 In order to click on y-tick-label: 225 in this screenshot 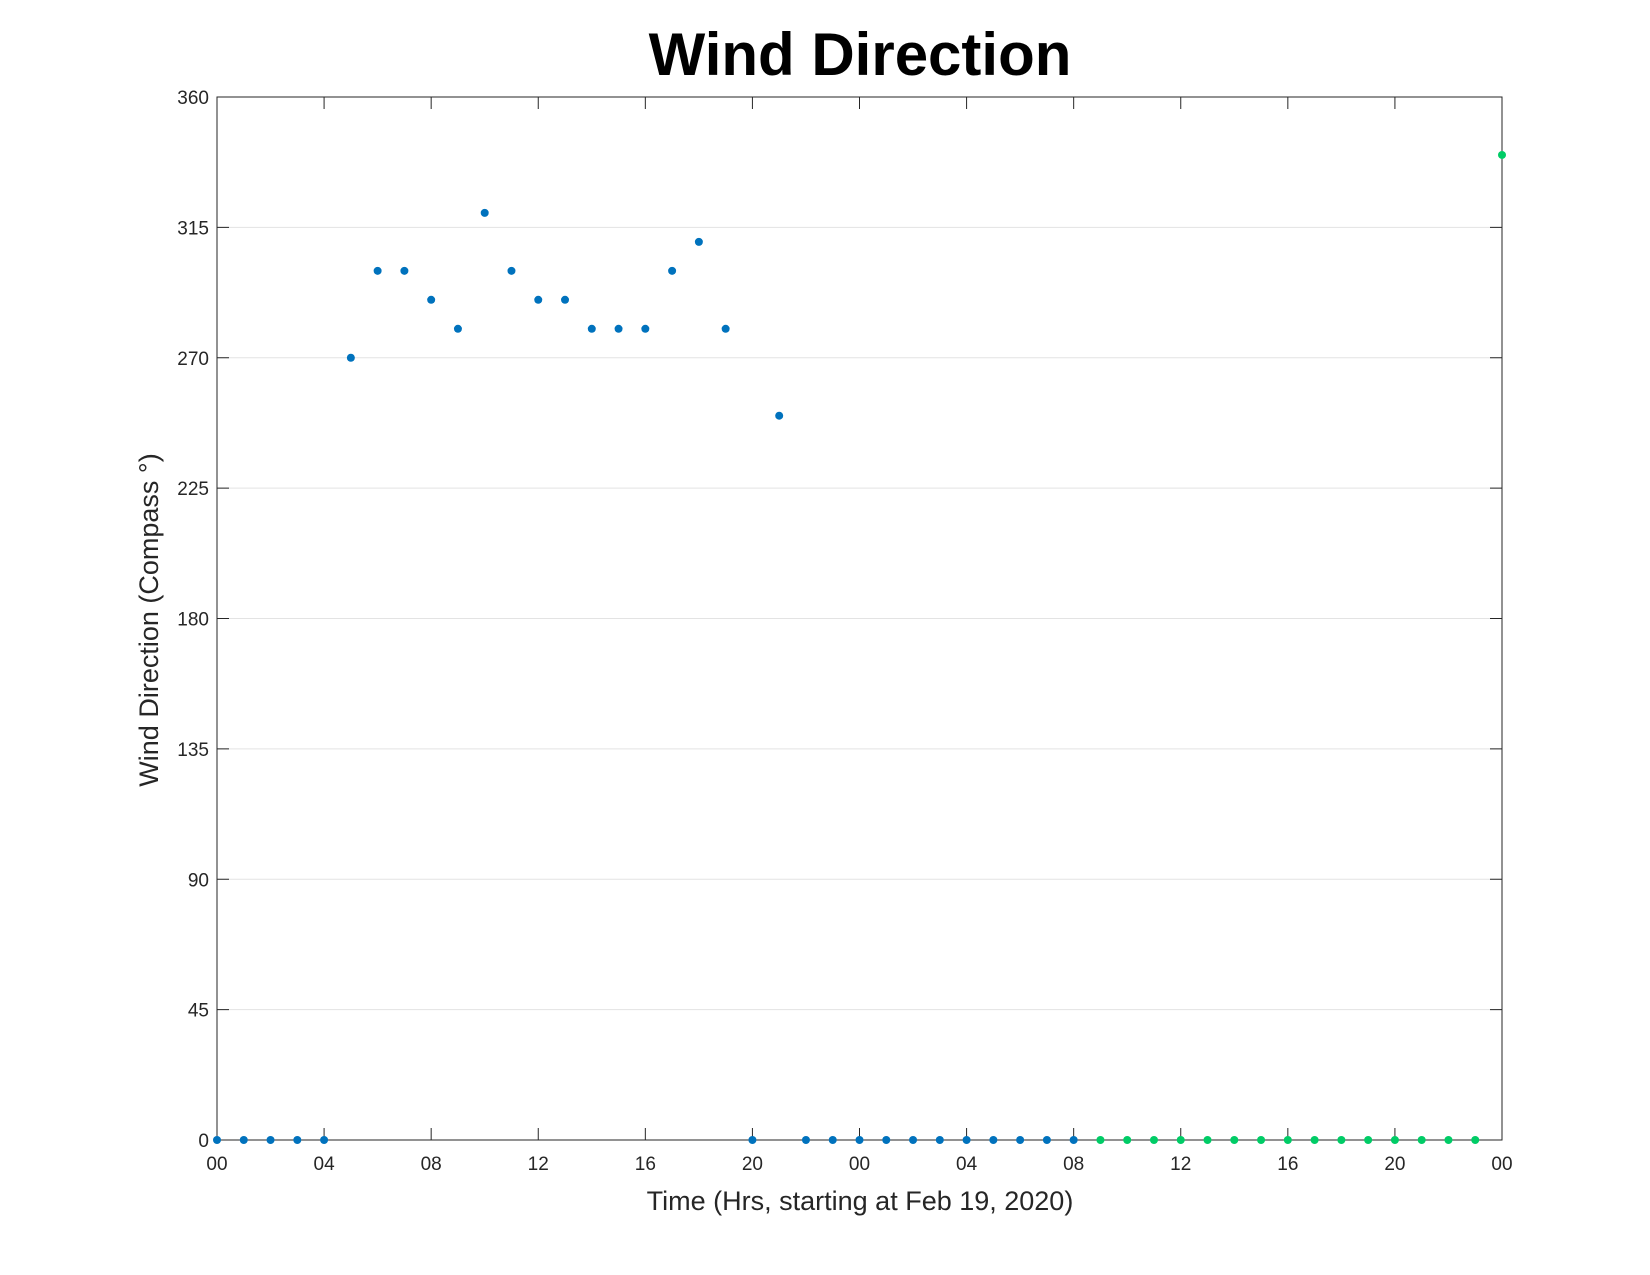, I will do `click(193, 489)`.